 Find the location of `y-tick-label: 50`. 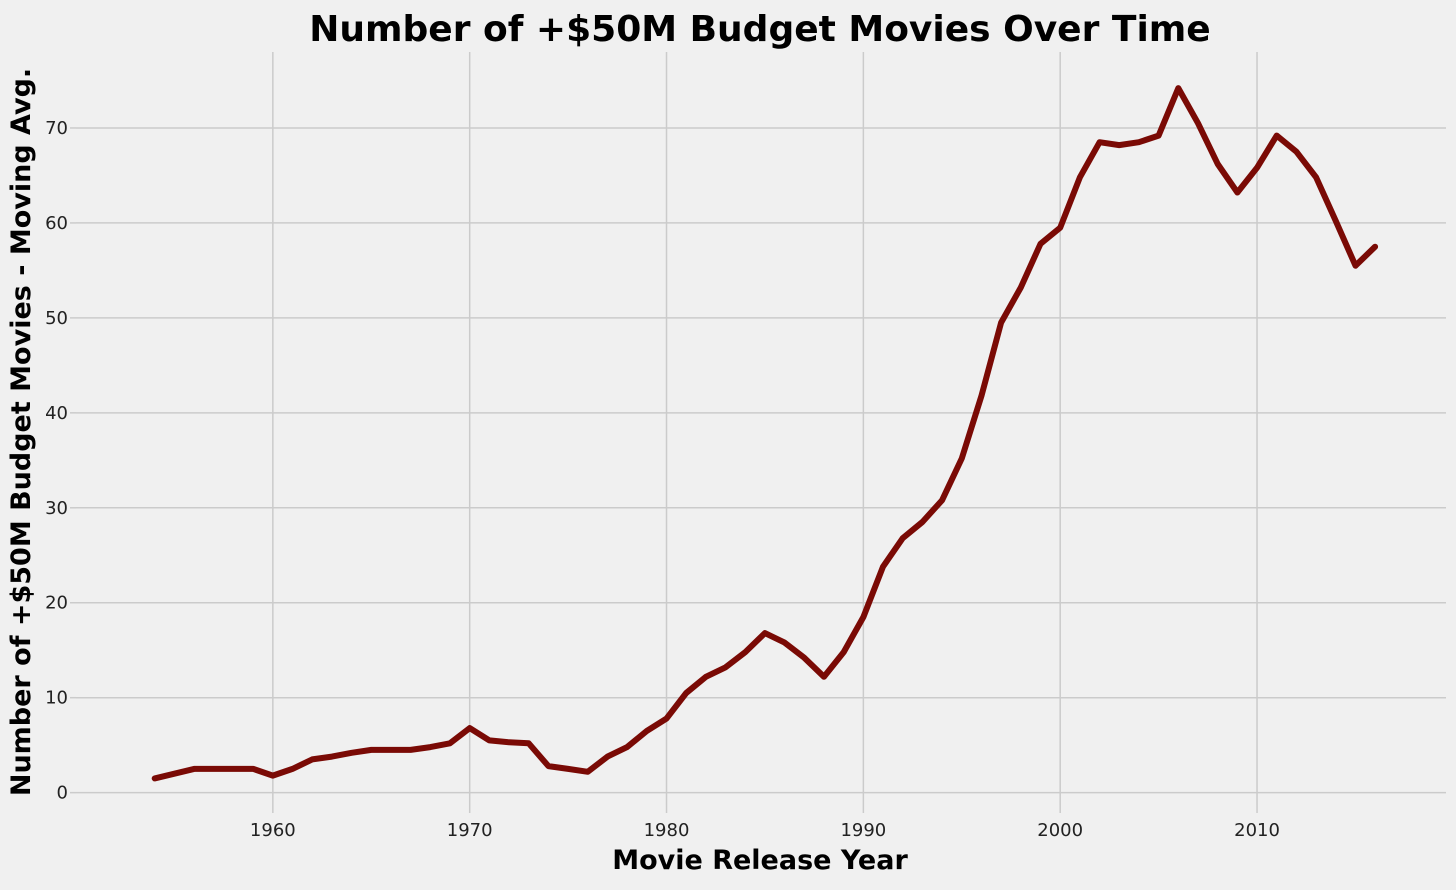

y-tick-label: 50 is located at coordinates (56, 318).